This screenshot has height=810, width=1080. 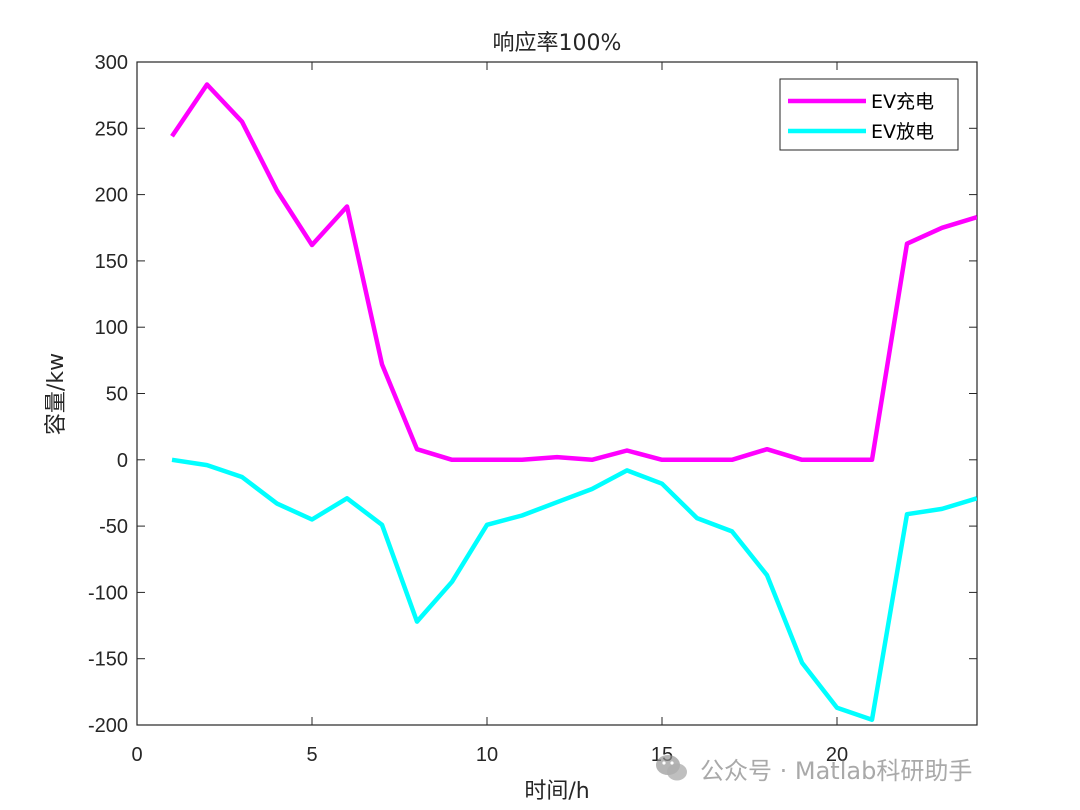 What do you see at coordinates (111, 262) in the screenshot?
I see `y-tick-label: 150` at bounding box center [111, 262].